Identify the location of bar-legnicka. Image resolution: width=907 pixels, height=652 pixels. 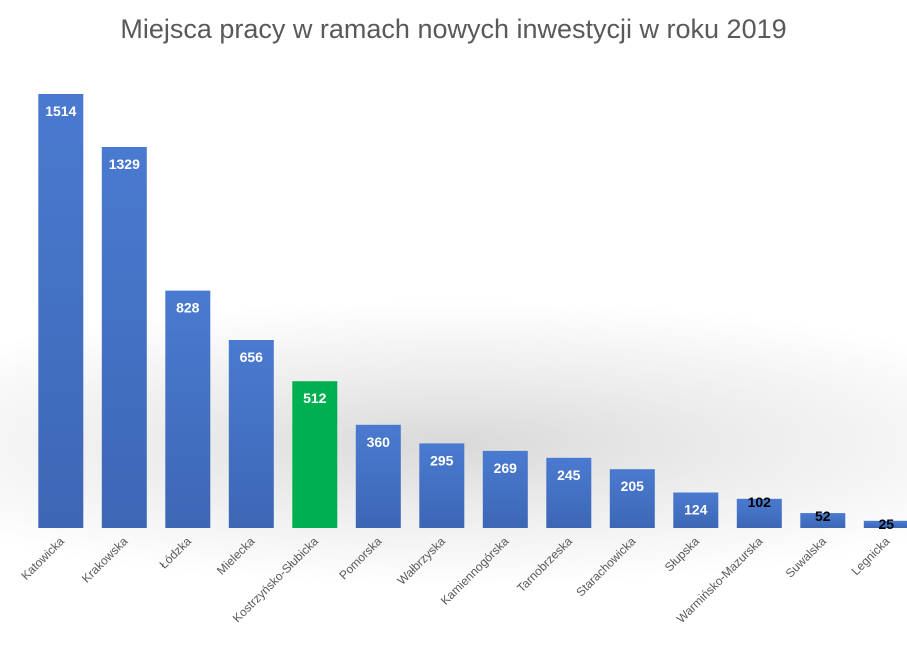
(885, 524).